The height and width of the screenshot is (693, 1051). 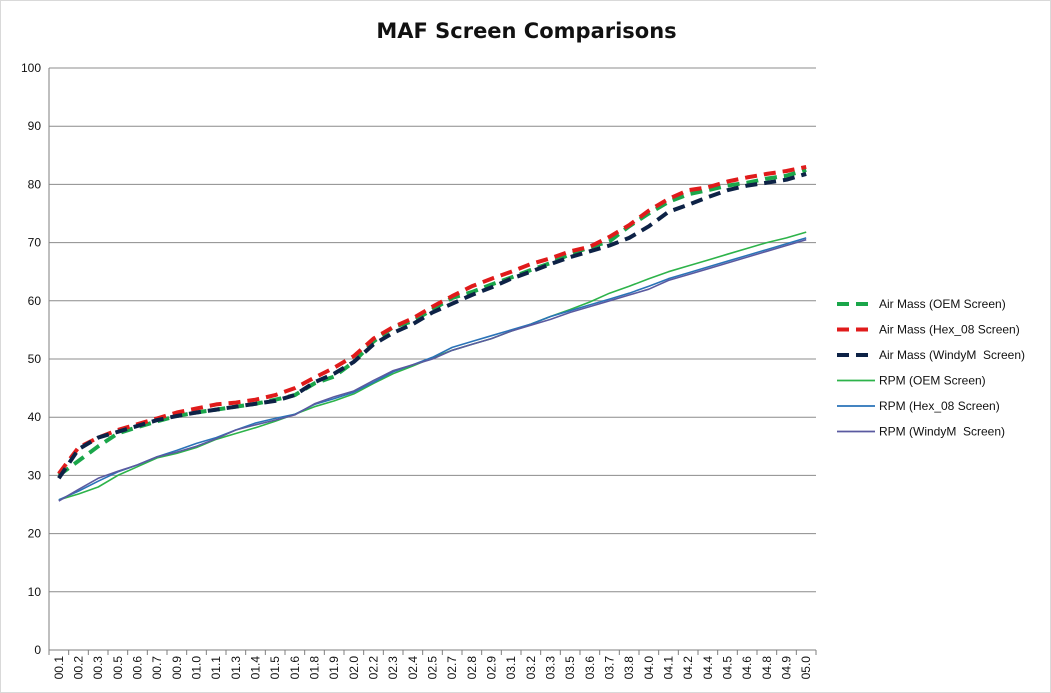 What do you see at coordinates (669, 668) in the screenshot?
I see `x-tick-label: 04.1` at bounding box center [669, 668].